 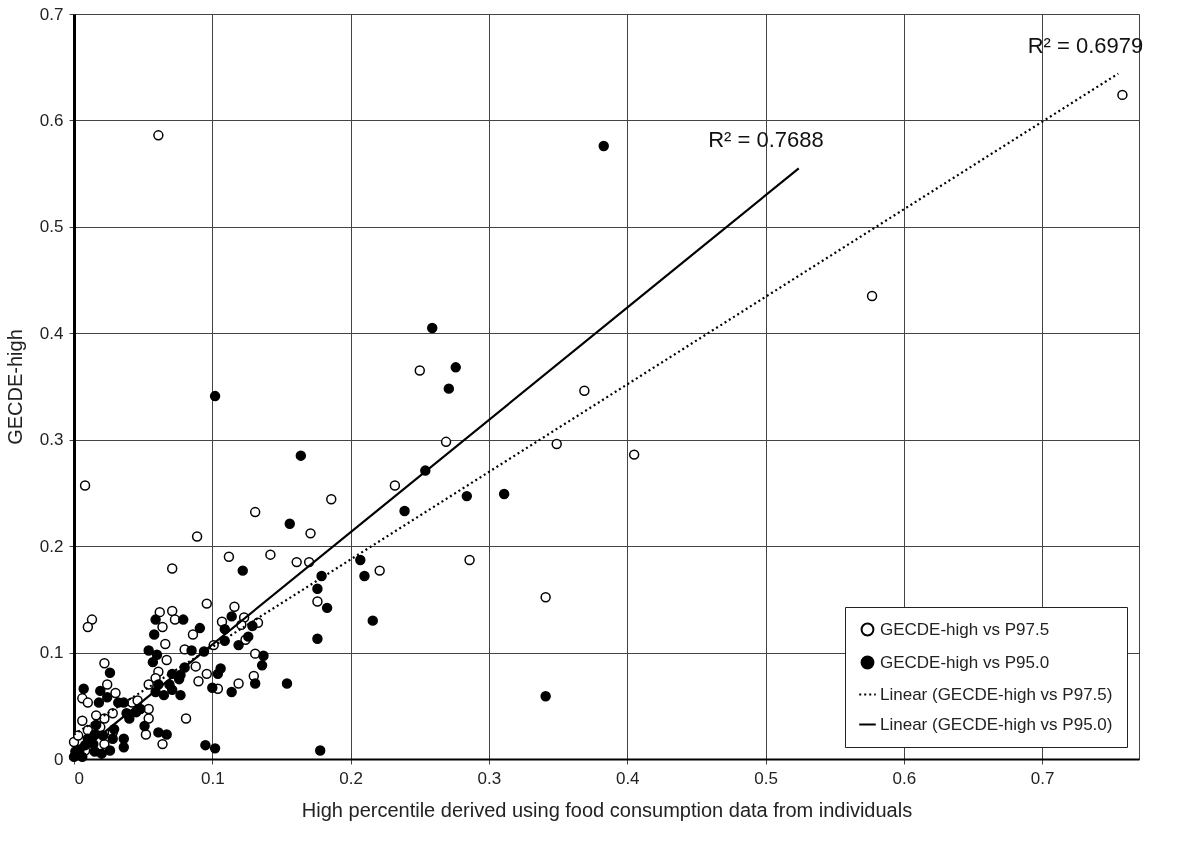 What do you see at coordinates (51, 653) in the screenshot?
I see `y-tick-label: 0.1` at bounding box center [51, 653].